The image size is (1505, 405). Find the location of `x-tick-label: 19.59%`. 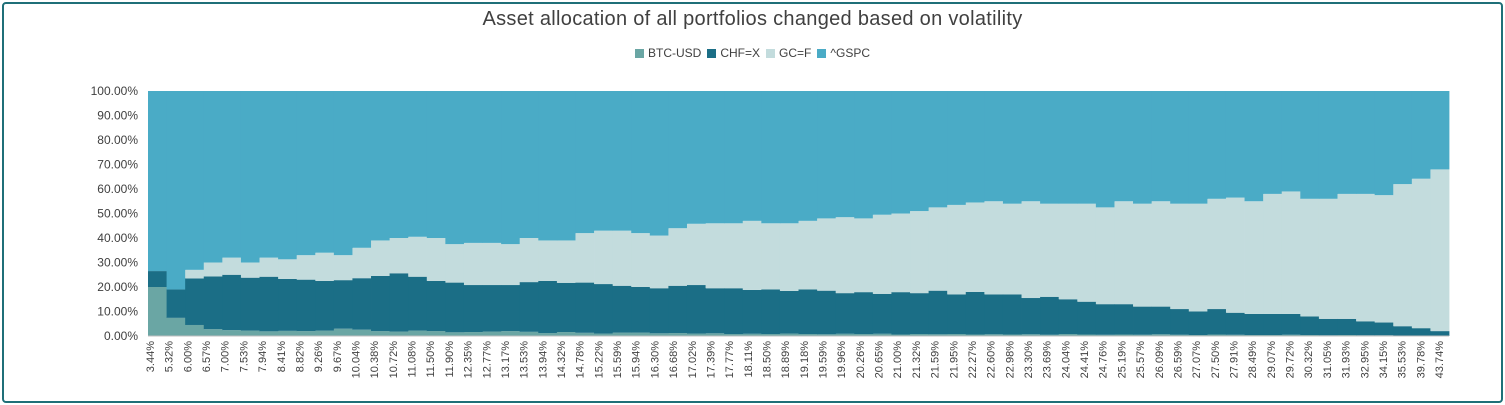

x-tick-label: 19.59% is located at coordinates (824, 360).